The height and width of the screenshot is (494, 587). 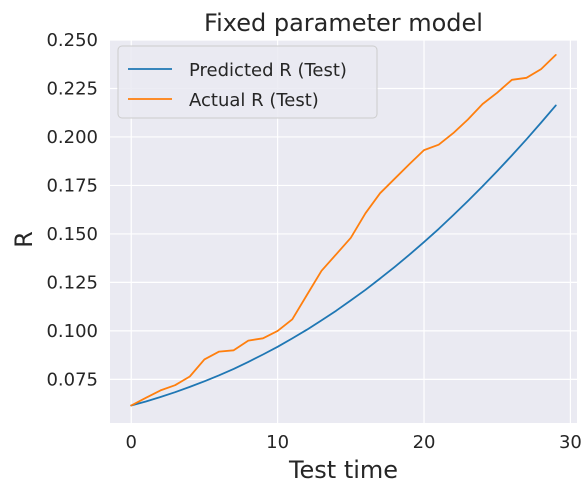 I want to click on x-tick-label: 30, so click(x=570, y=442).